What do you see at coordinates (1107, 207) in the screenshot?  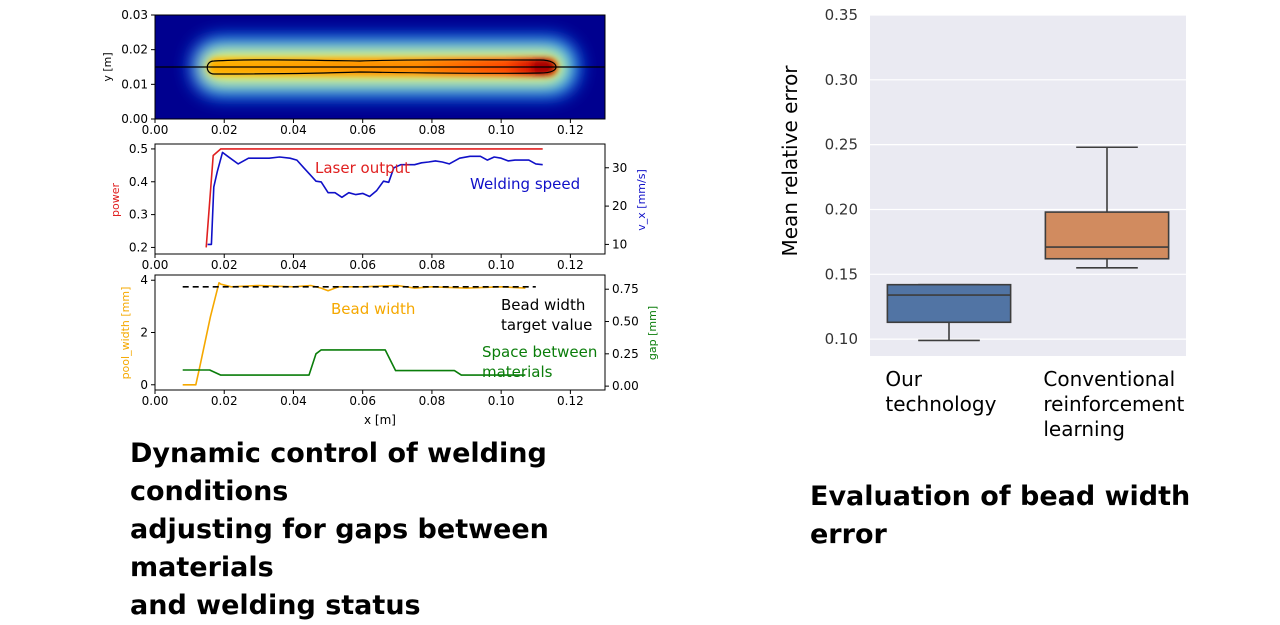 I see `box-conventional-rl` at bounding box center [1107, 207].